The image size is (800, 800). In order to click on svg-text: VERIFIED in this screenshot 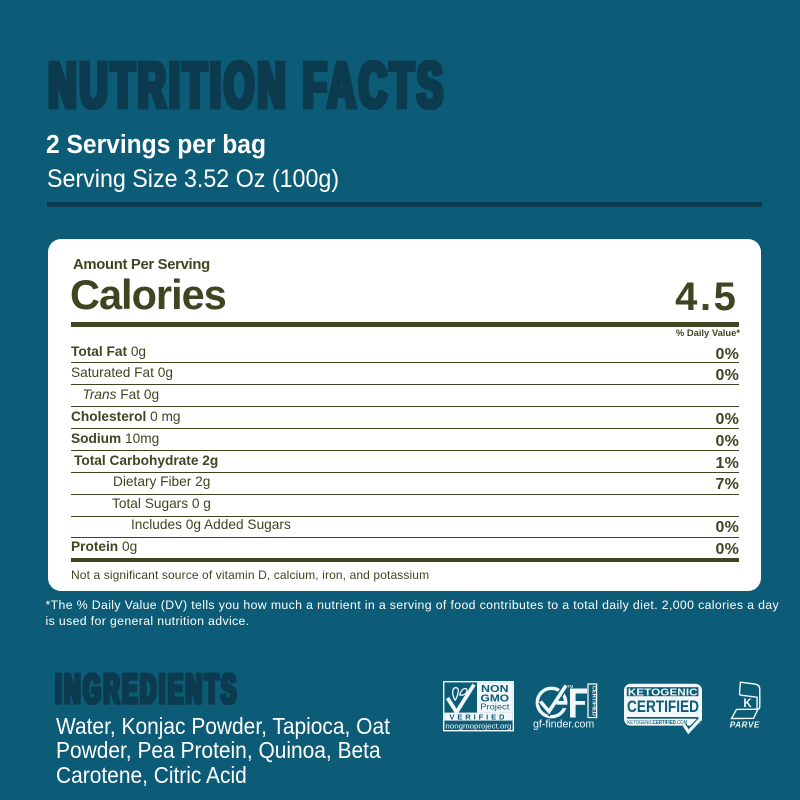, I will do `click(478, 717)`.